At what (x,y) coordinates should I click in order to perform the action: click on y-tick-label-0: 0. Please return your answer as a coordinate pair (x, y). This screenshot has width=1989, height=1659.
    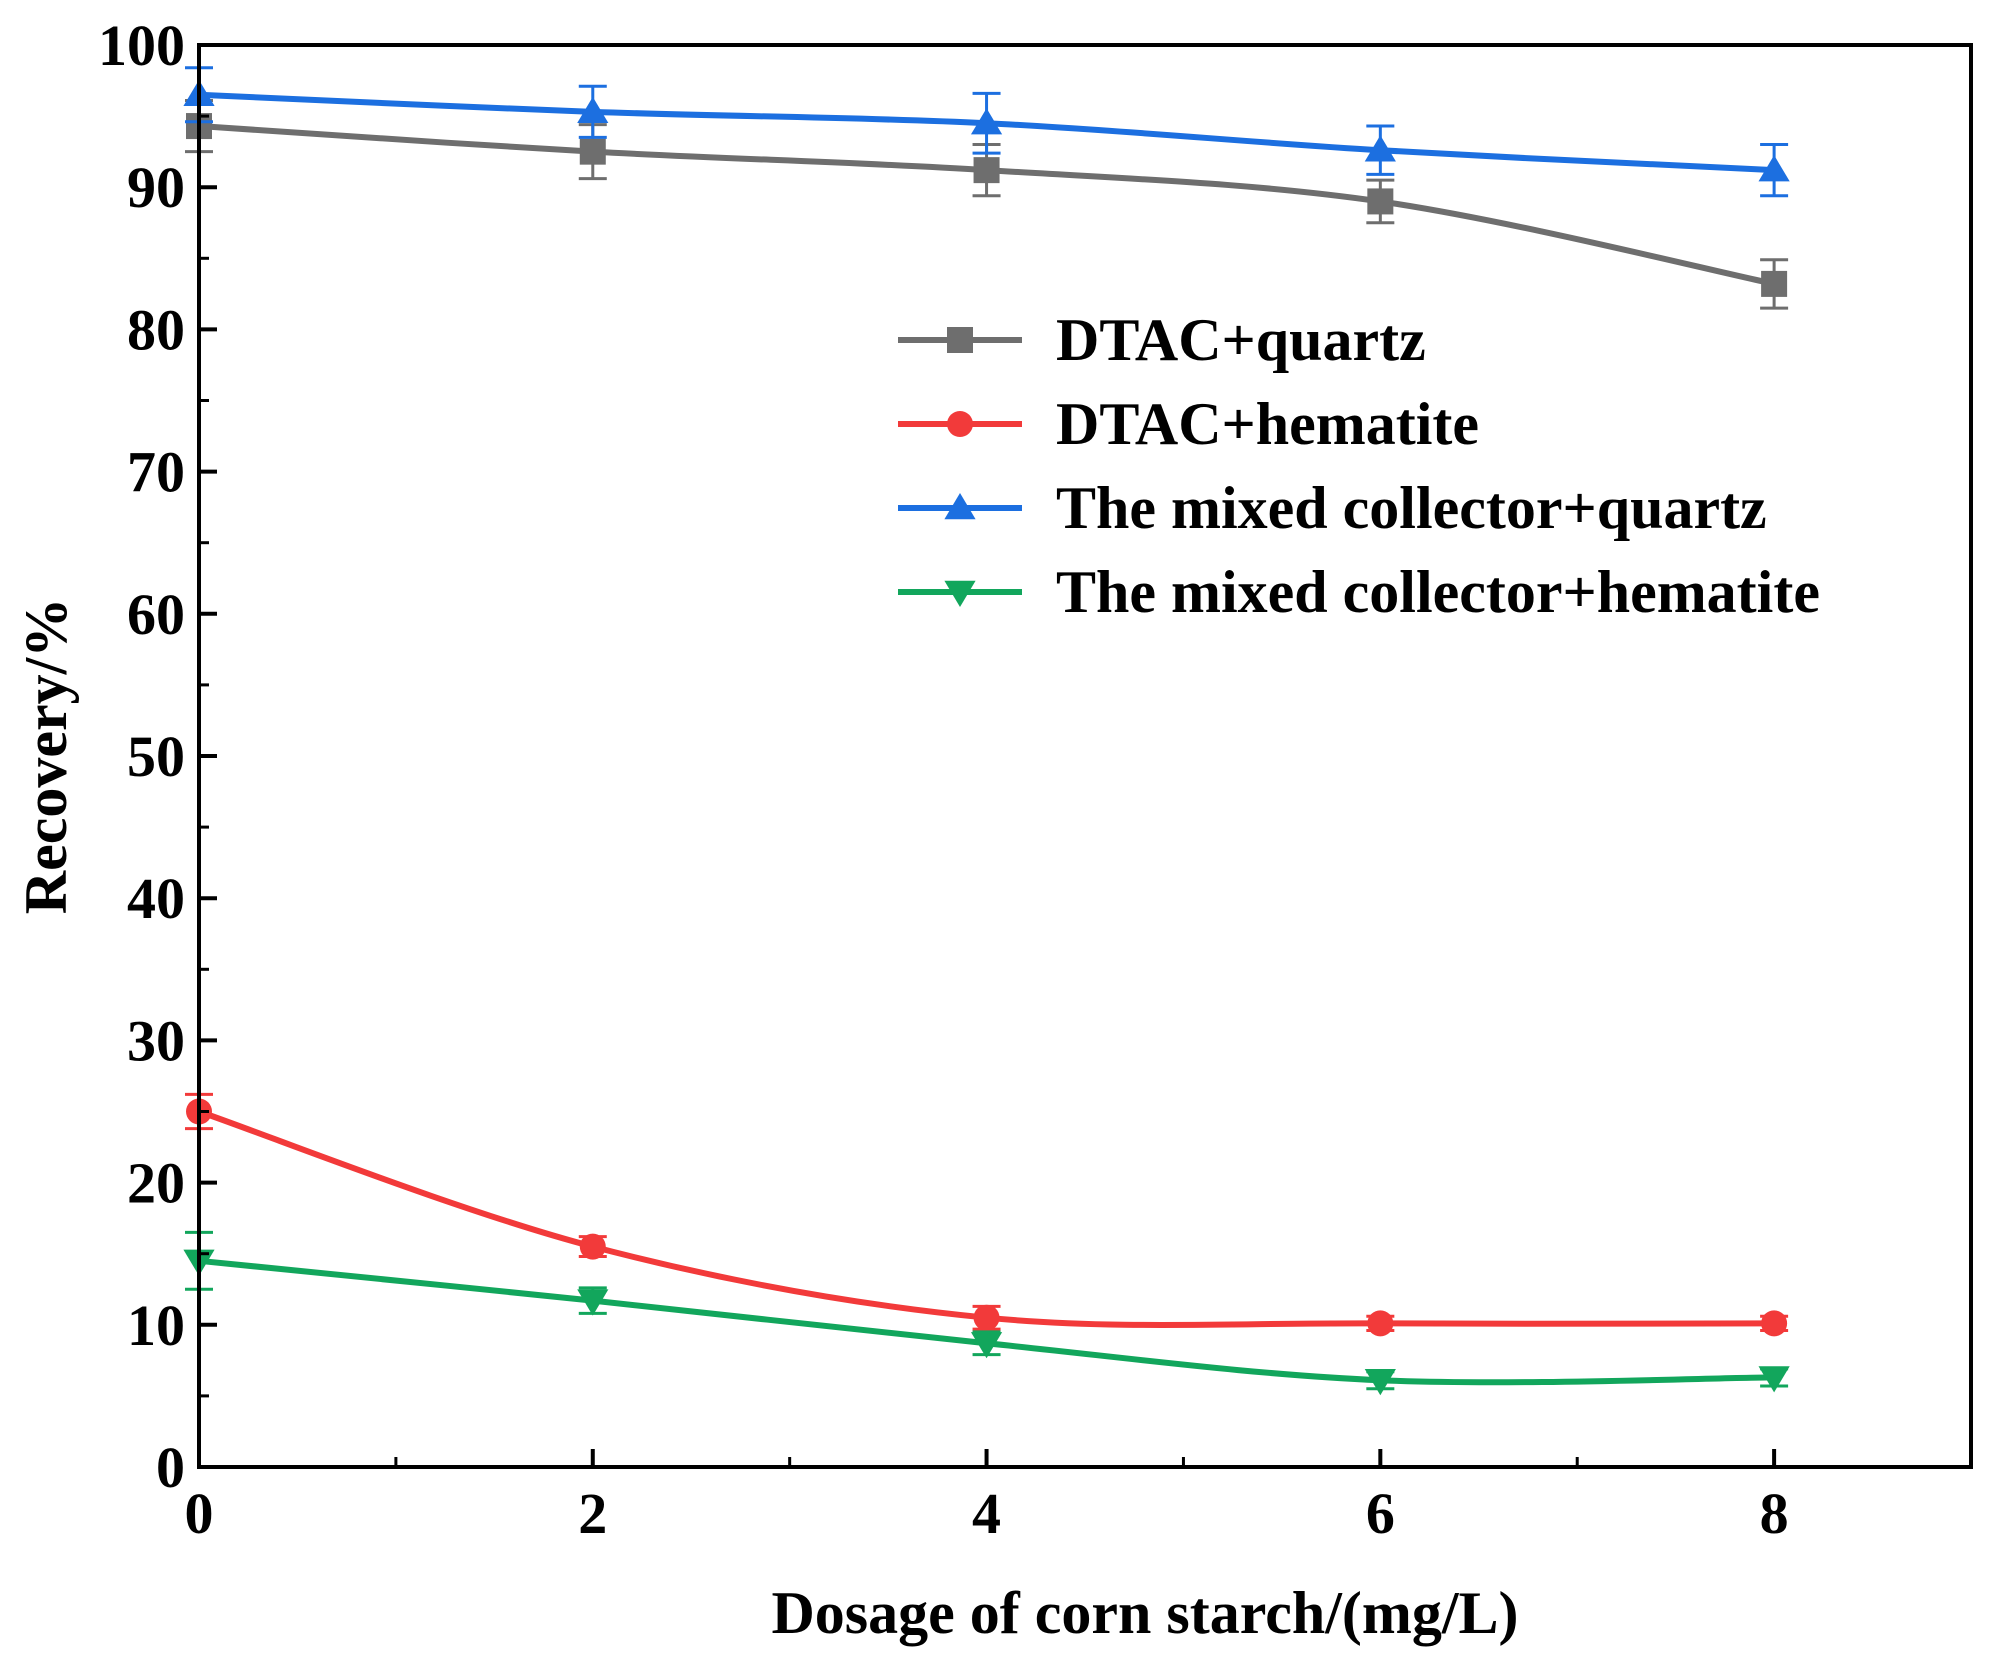
    Looking at the image, I should click on (170, 1467).